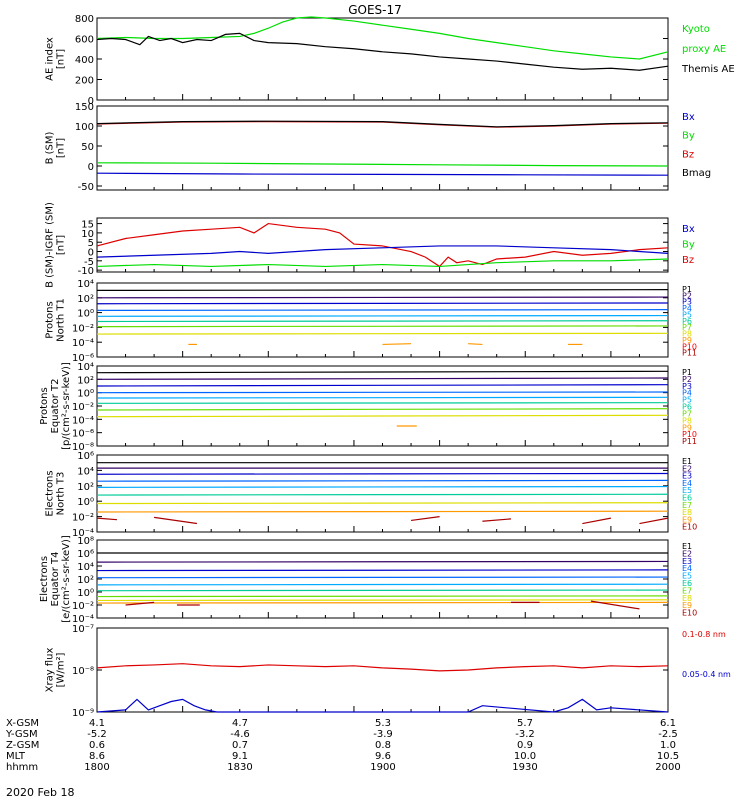 The width and height of the screenshot is (750, 800). What do you see at coordinates (668, 723) in the screenshot?
I see `orbit-row-value: 6.1` at bounding box center [668, 723].